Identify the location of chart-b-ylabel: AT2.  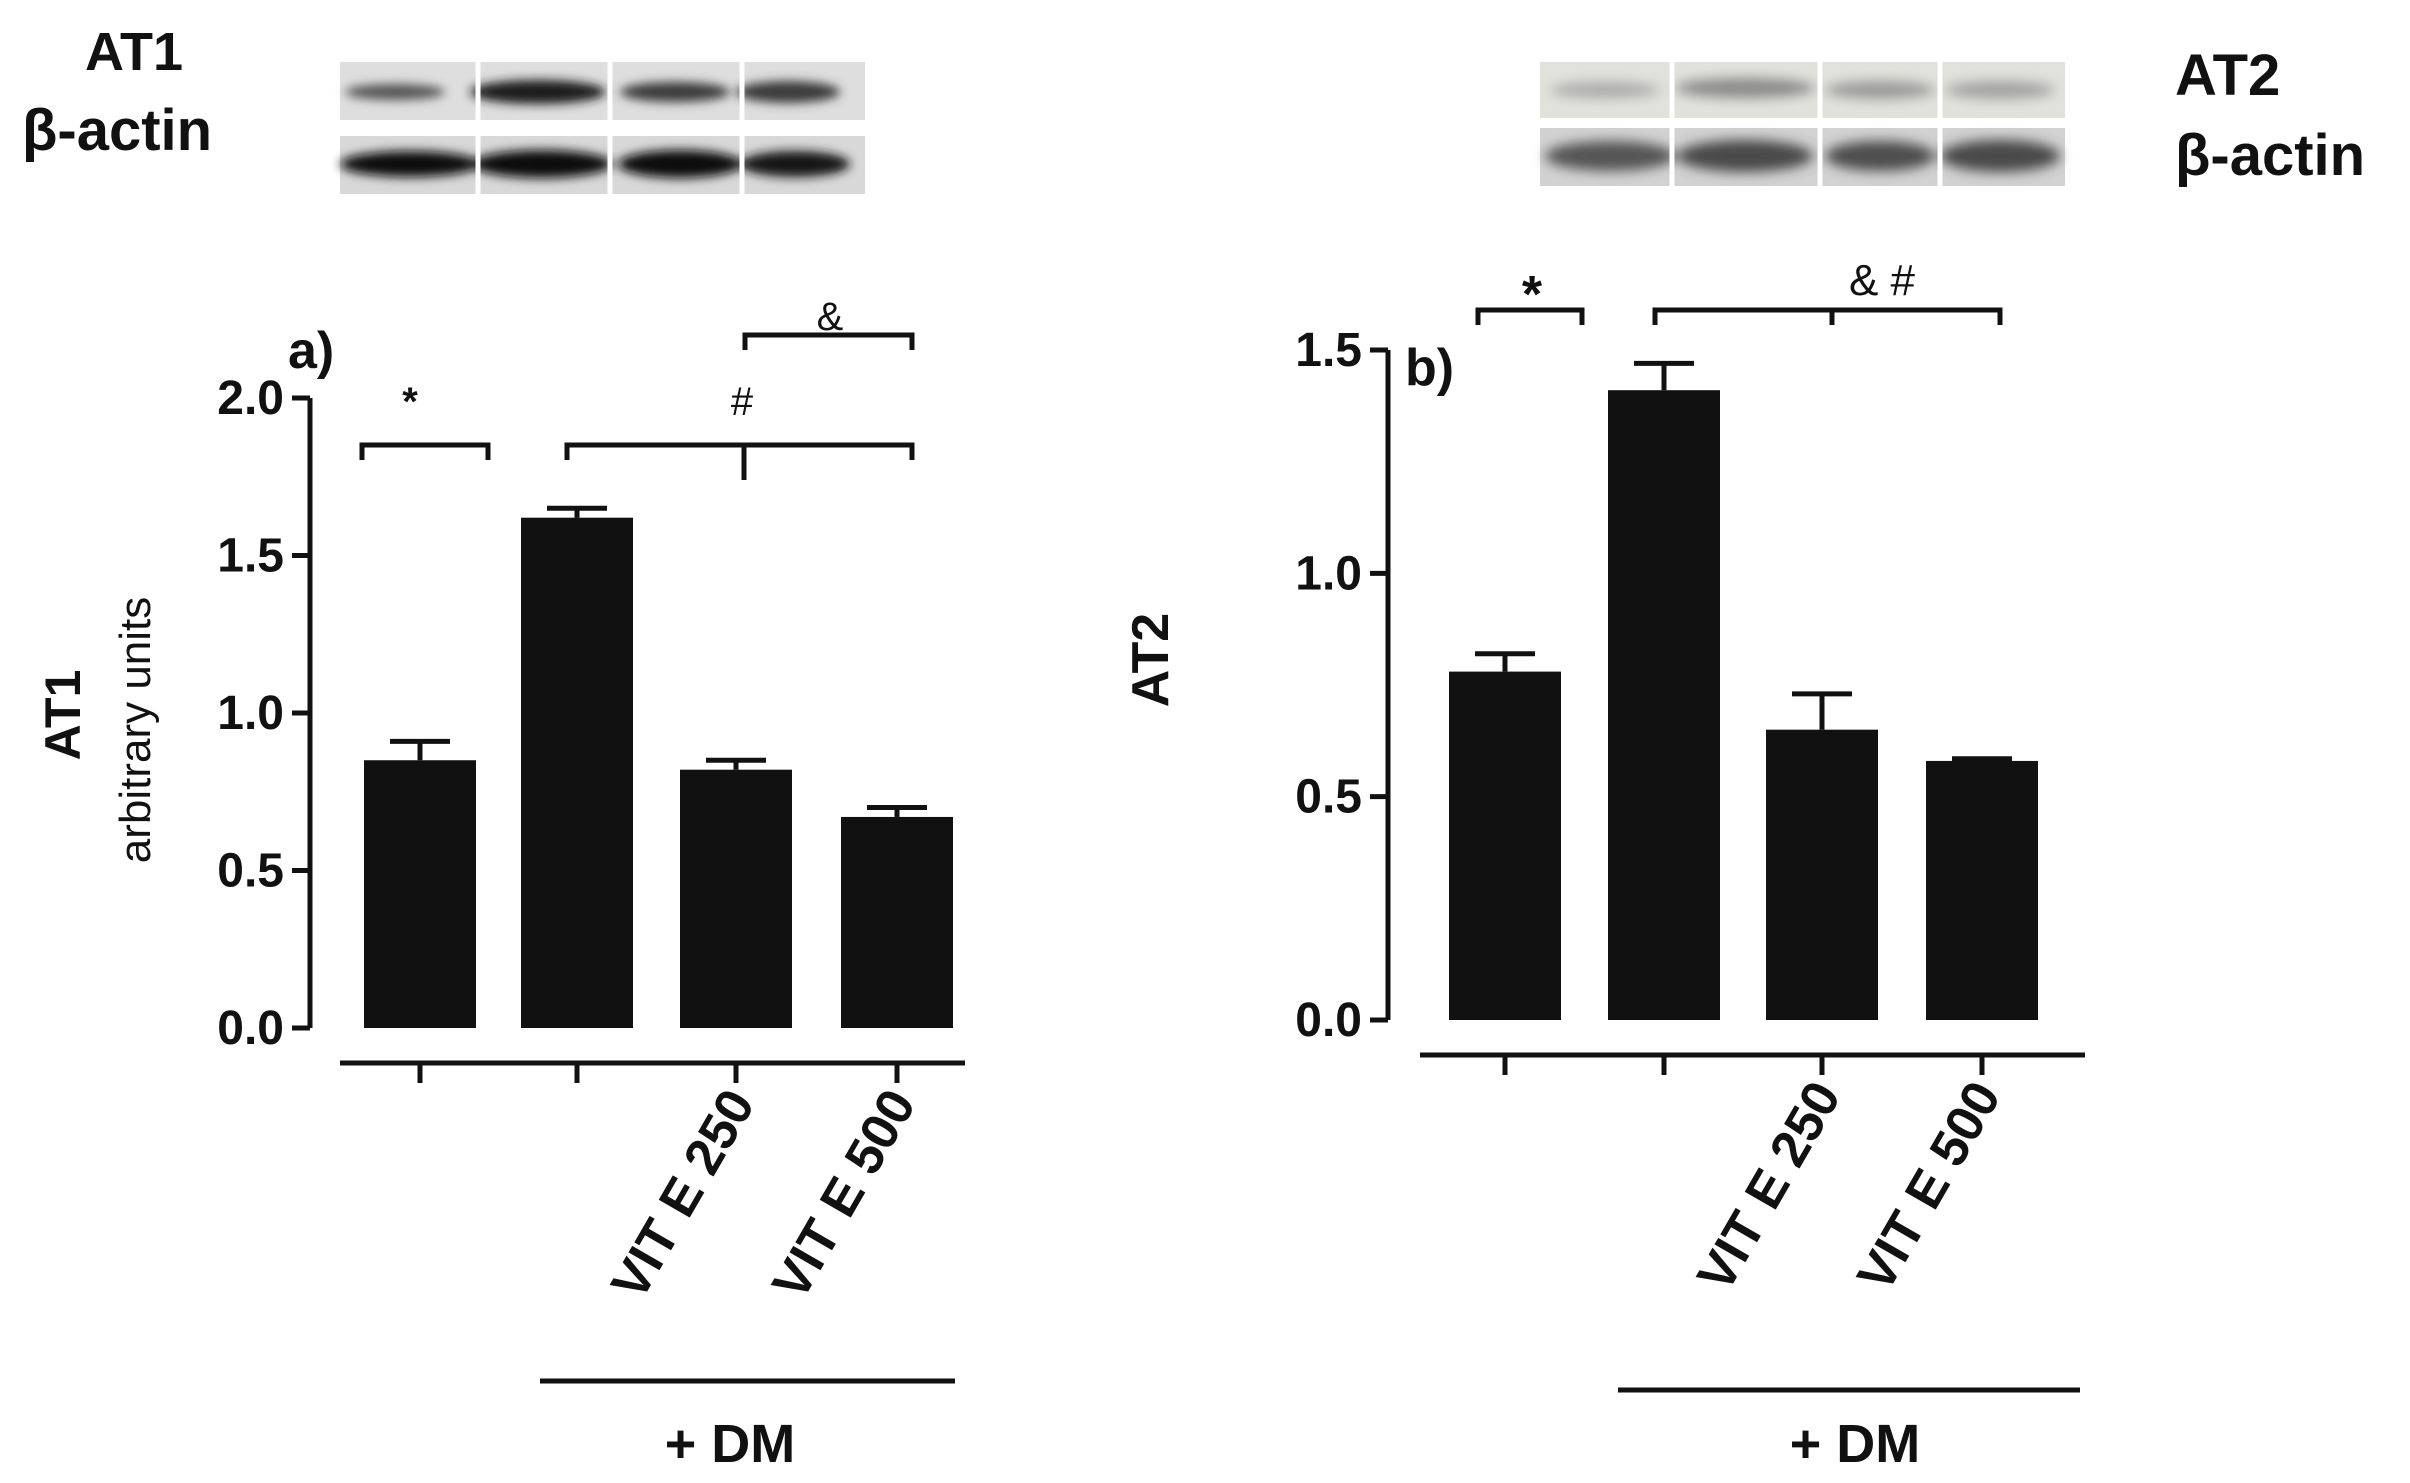
(1151, 660).